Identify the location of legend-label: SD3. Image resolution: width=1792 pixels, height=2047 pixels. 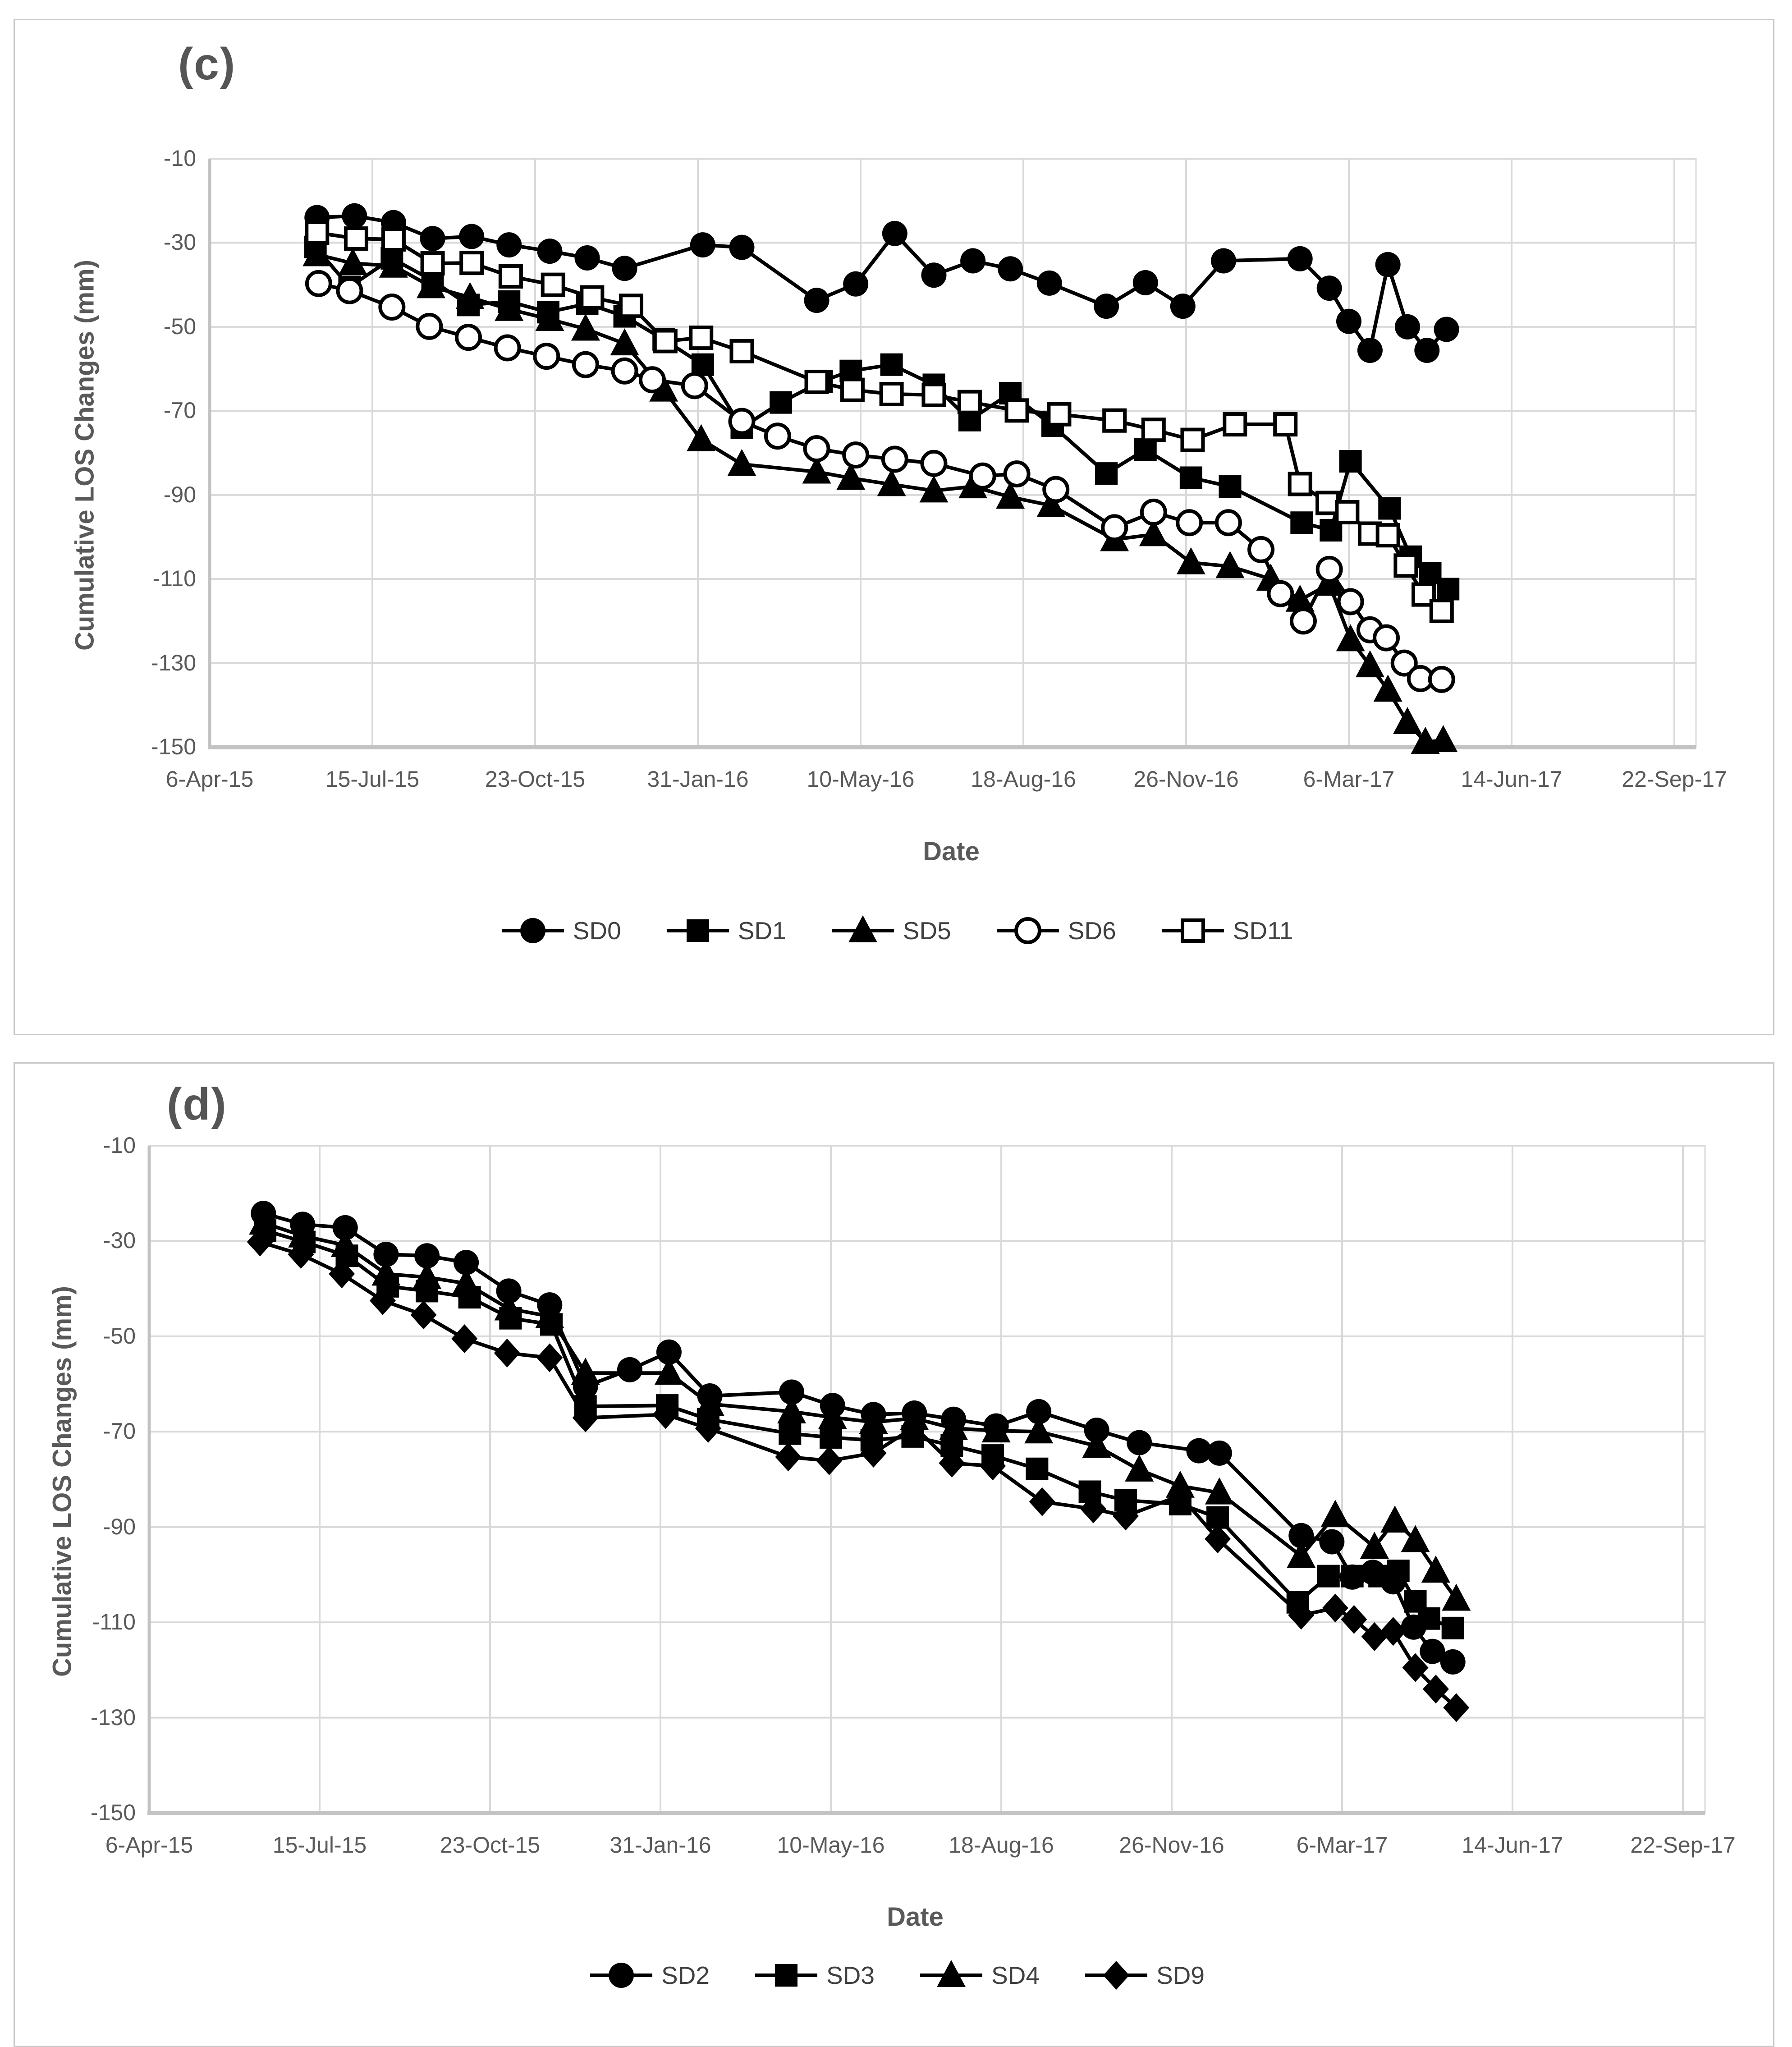
(850, 1975).